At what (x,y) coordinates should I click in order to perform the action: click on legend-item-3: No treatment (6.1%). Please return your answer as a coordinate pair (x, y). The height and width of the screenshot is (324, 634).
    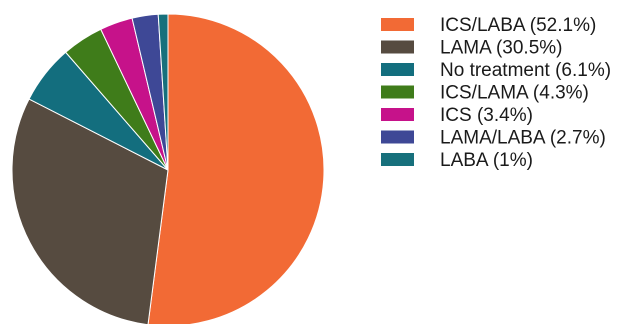
    Looking at the image, I should click on (496, 70).